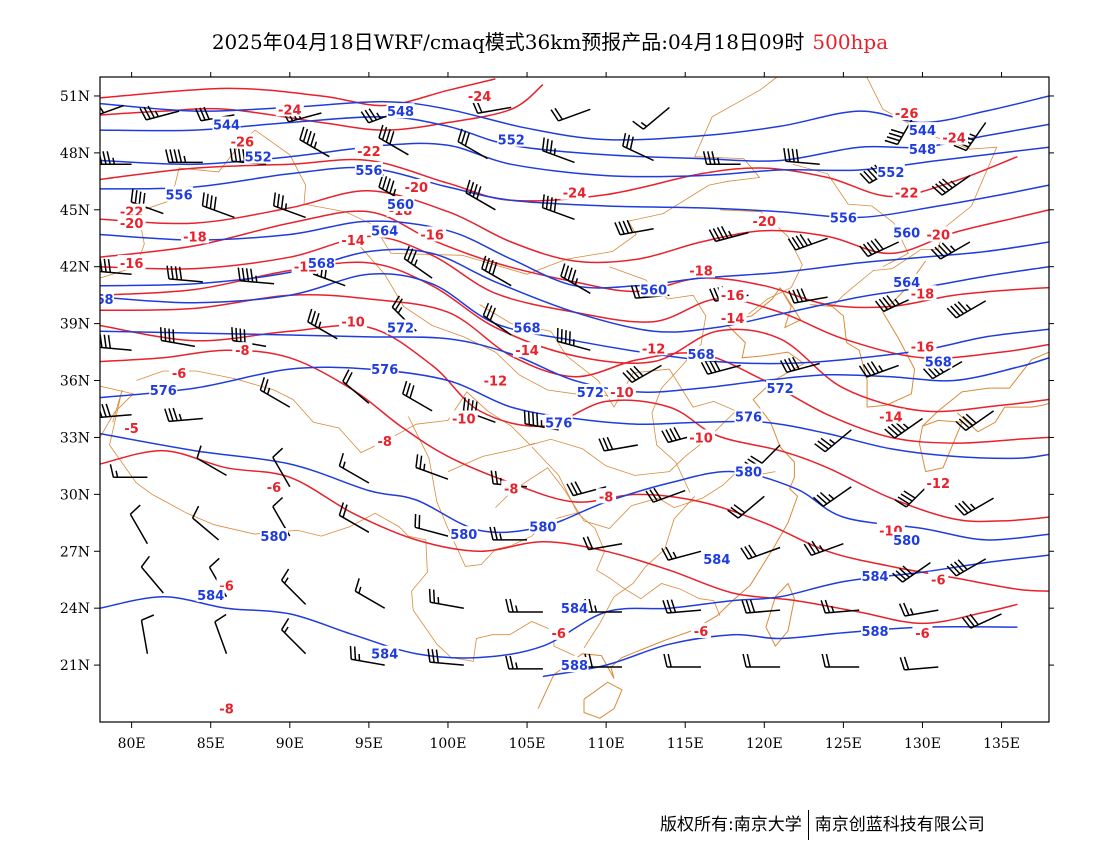  I want to click on lat-tick-label: 39N, so click(75, 325).